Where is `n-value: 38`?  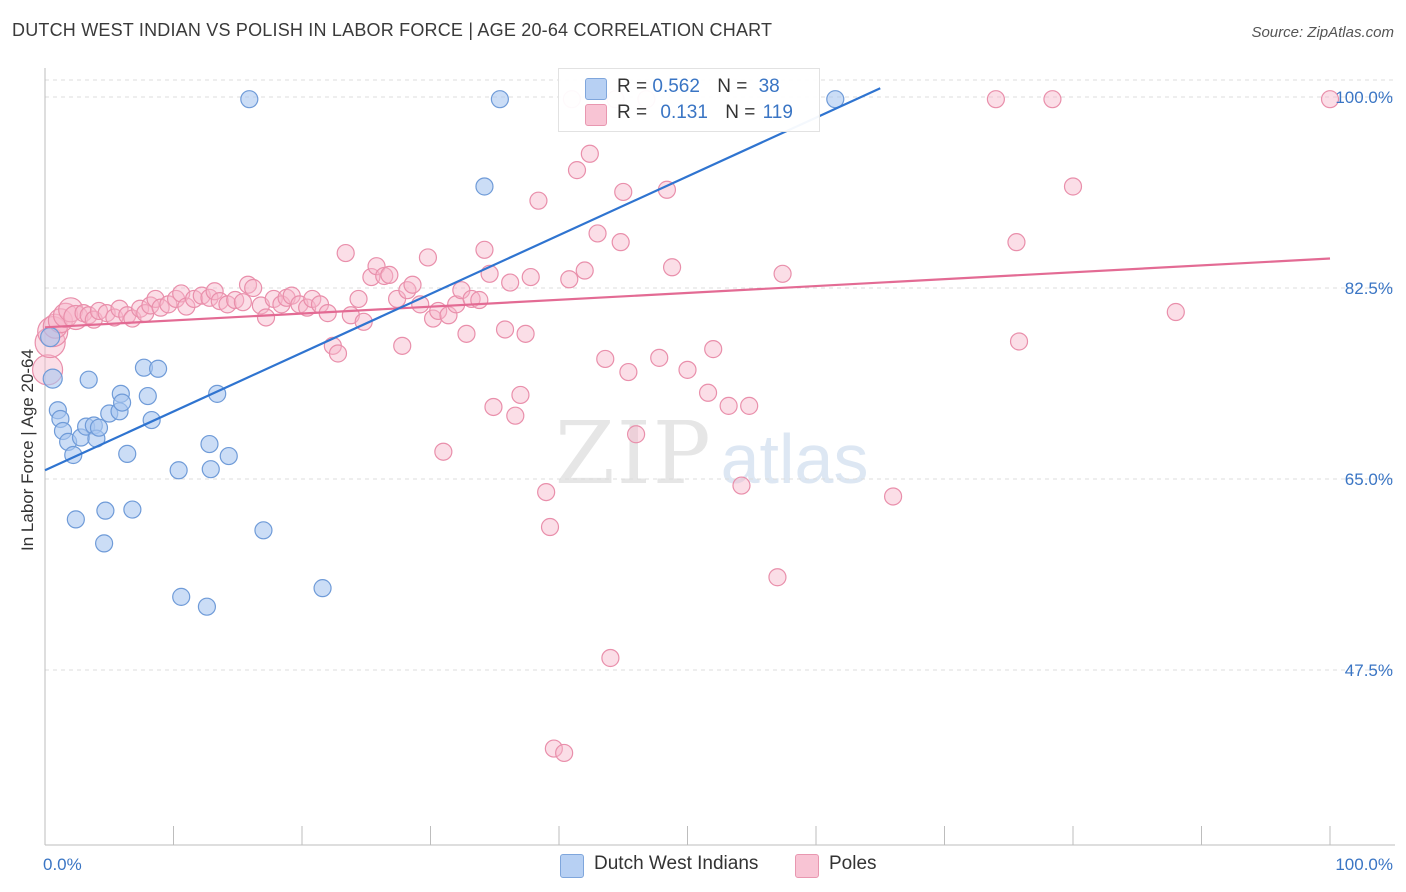 n-value: 38 is located at coordinates (769, 86).